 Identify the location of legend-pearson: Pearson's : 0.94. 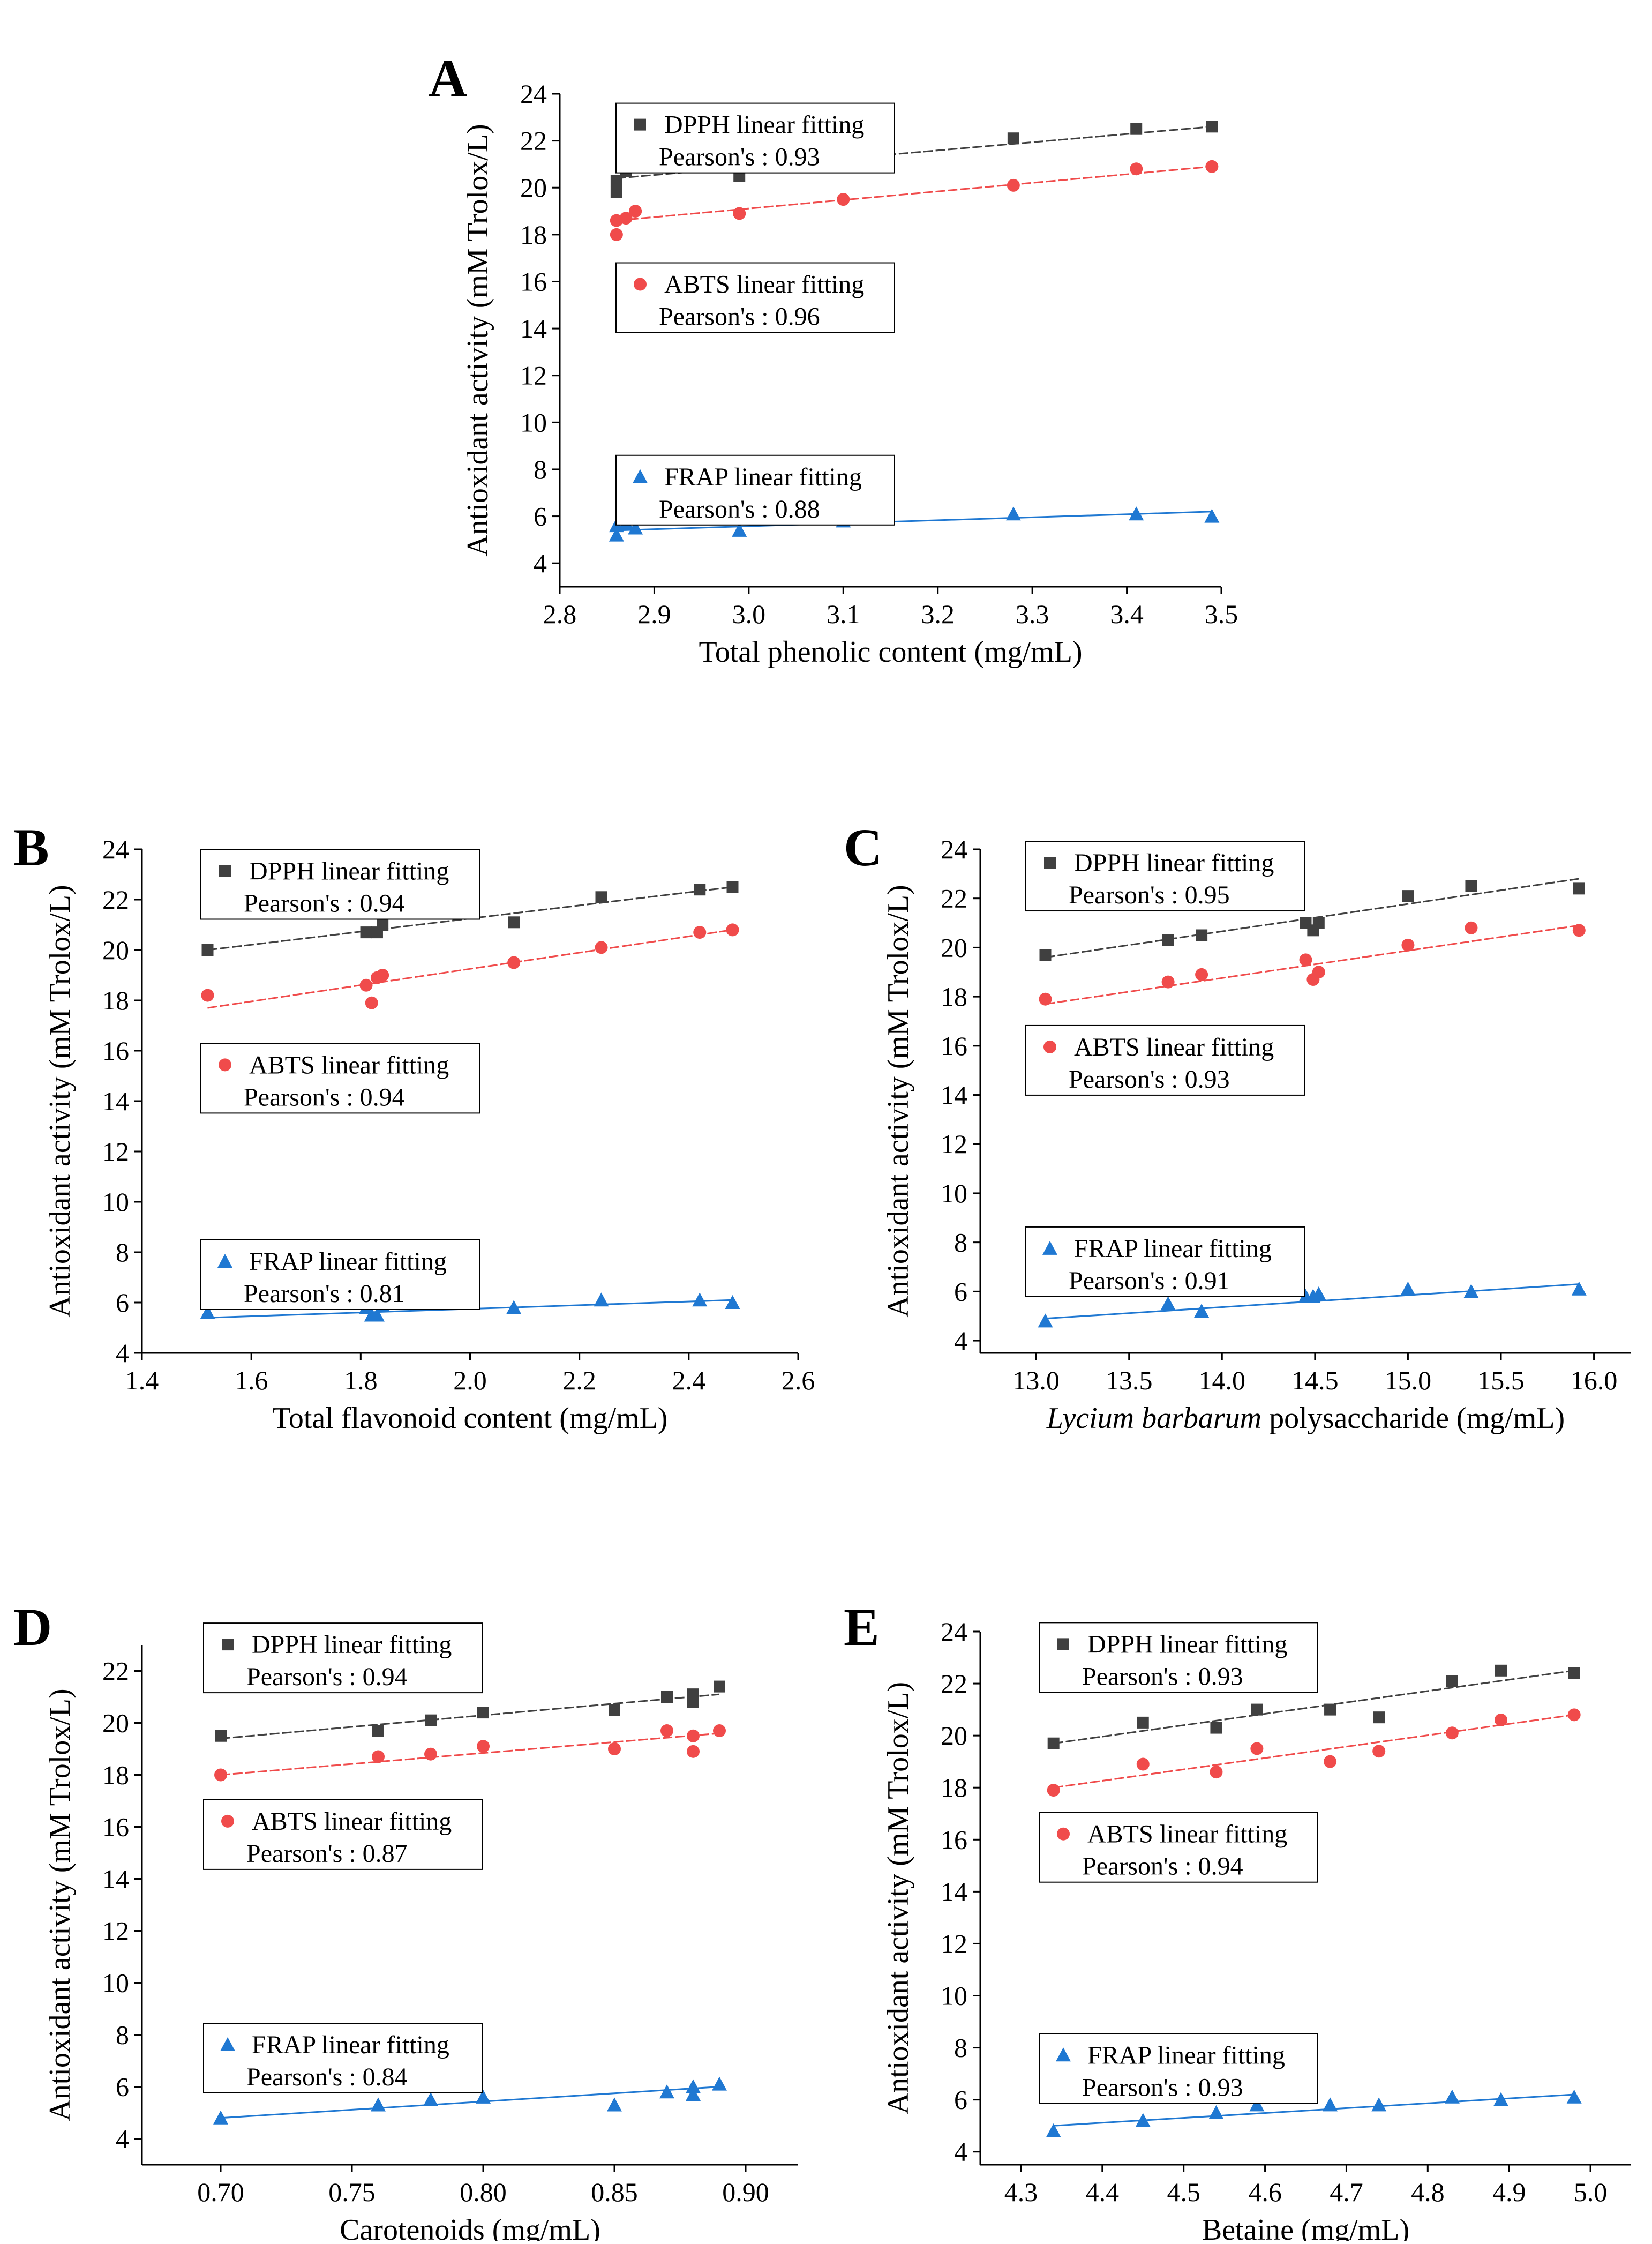
(324, 903).